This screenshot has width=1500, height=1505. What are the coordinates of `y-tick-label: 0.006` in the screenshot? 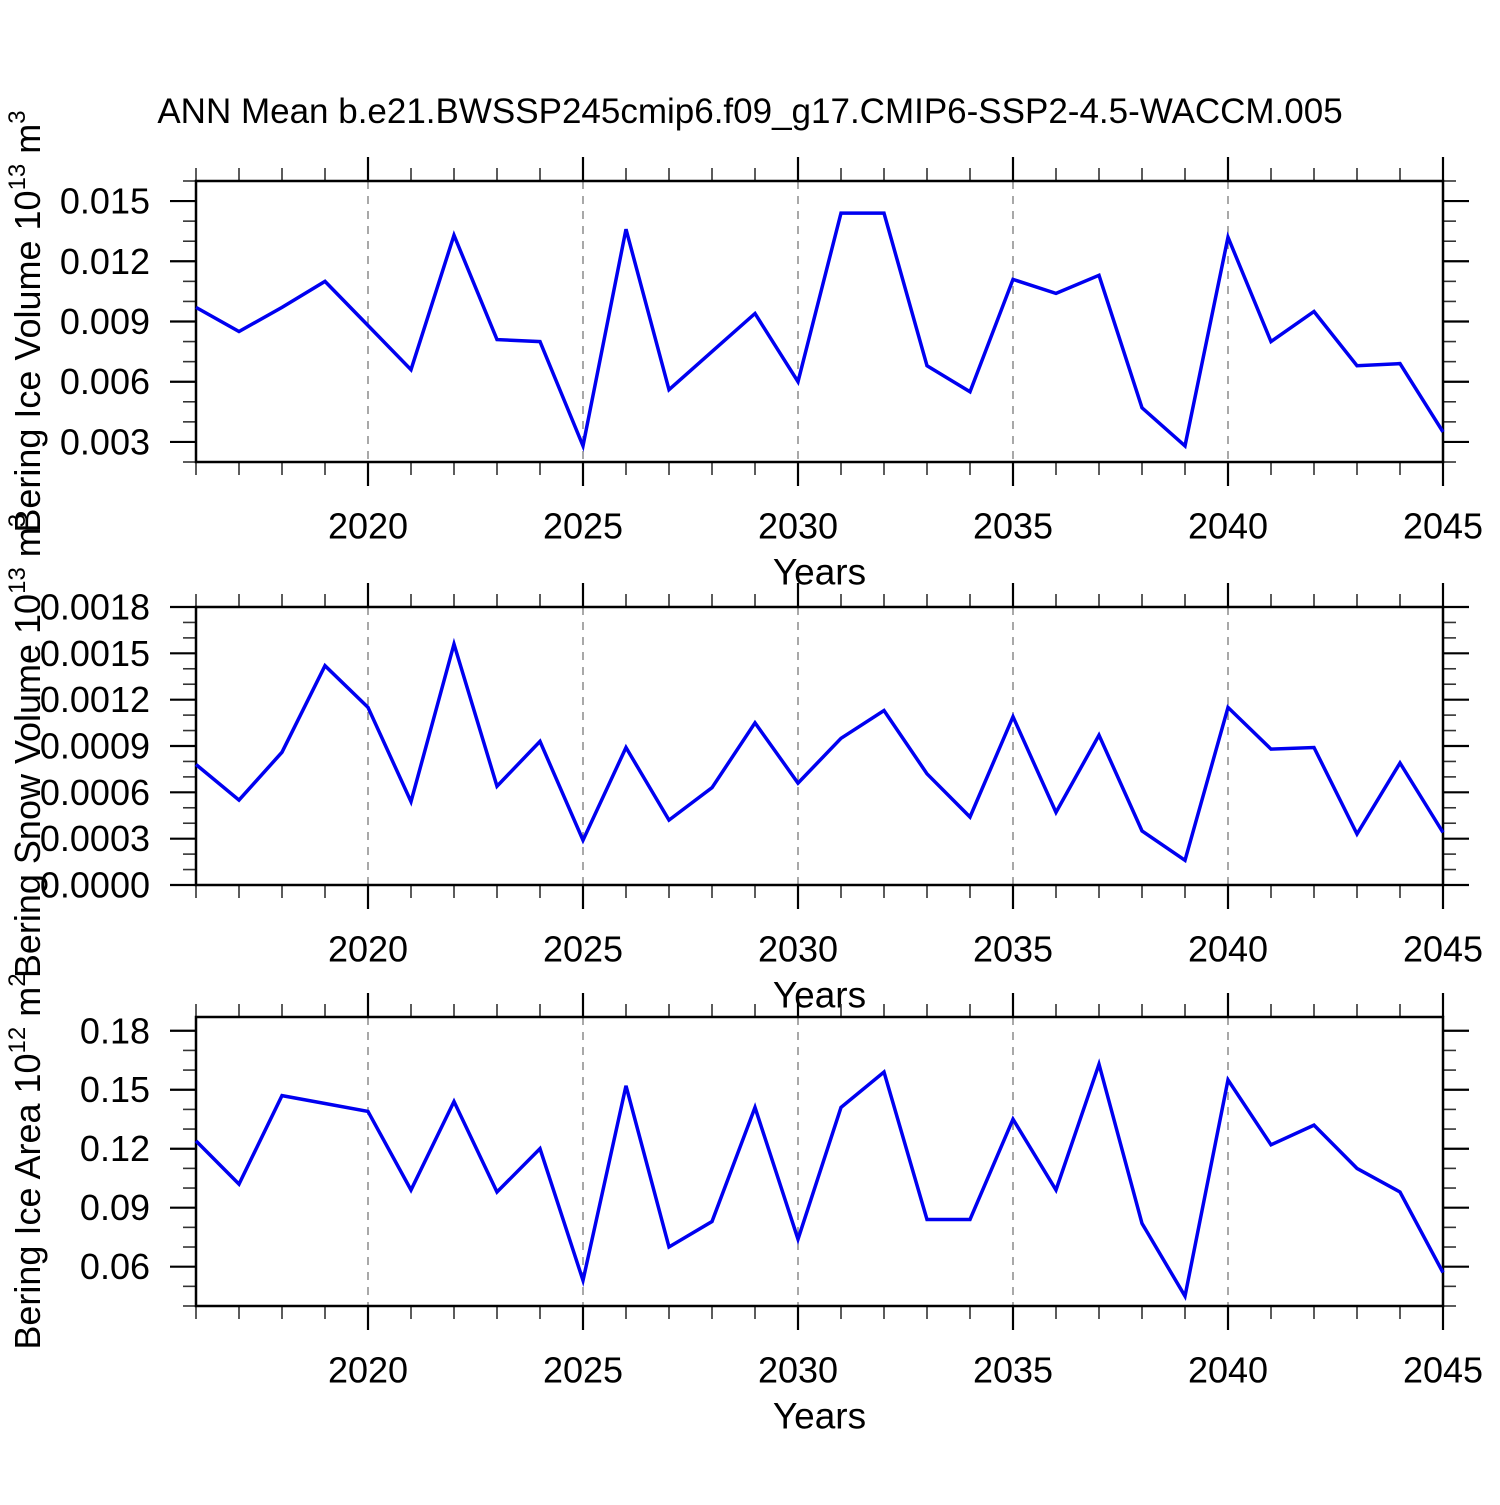 It's located at (105, 381).